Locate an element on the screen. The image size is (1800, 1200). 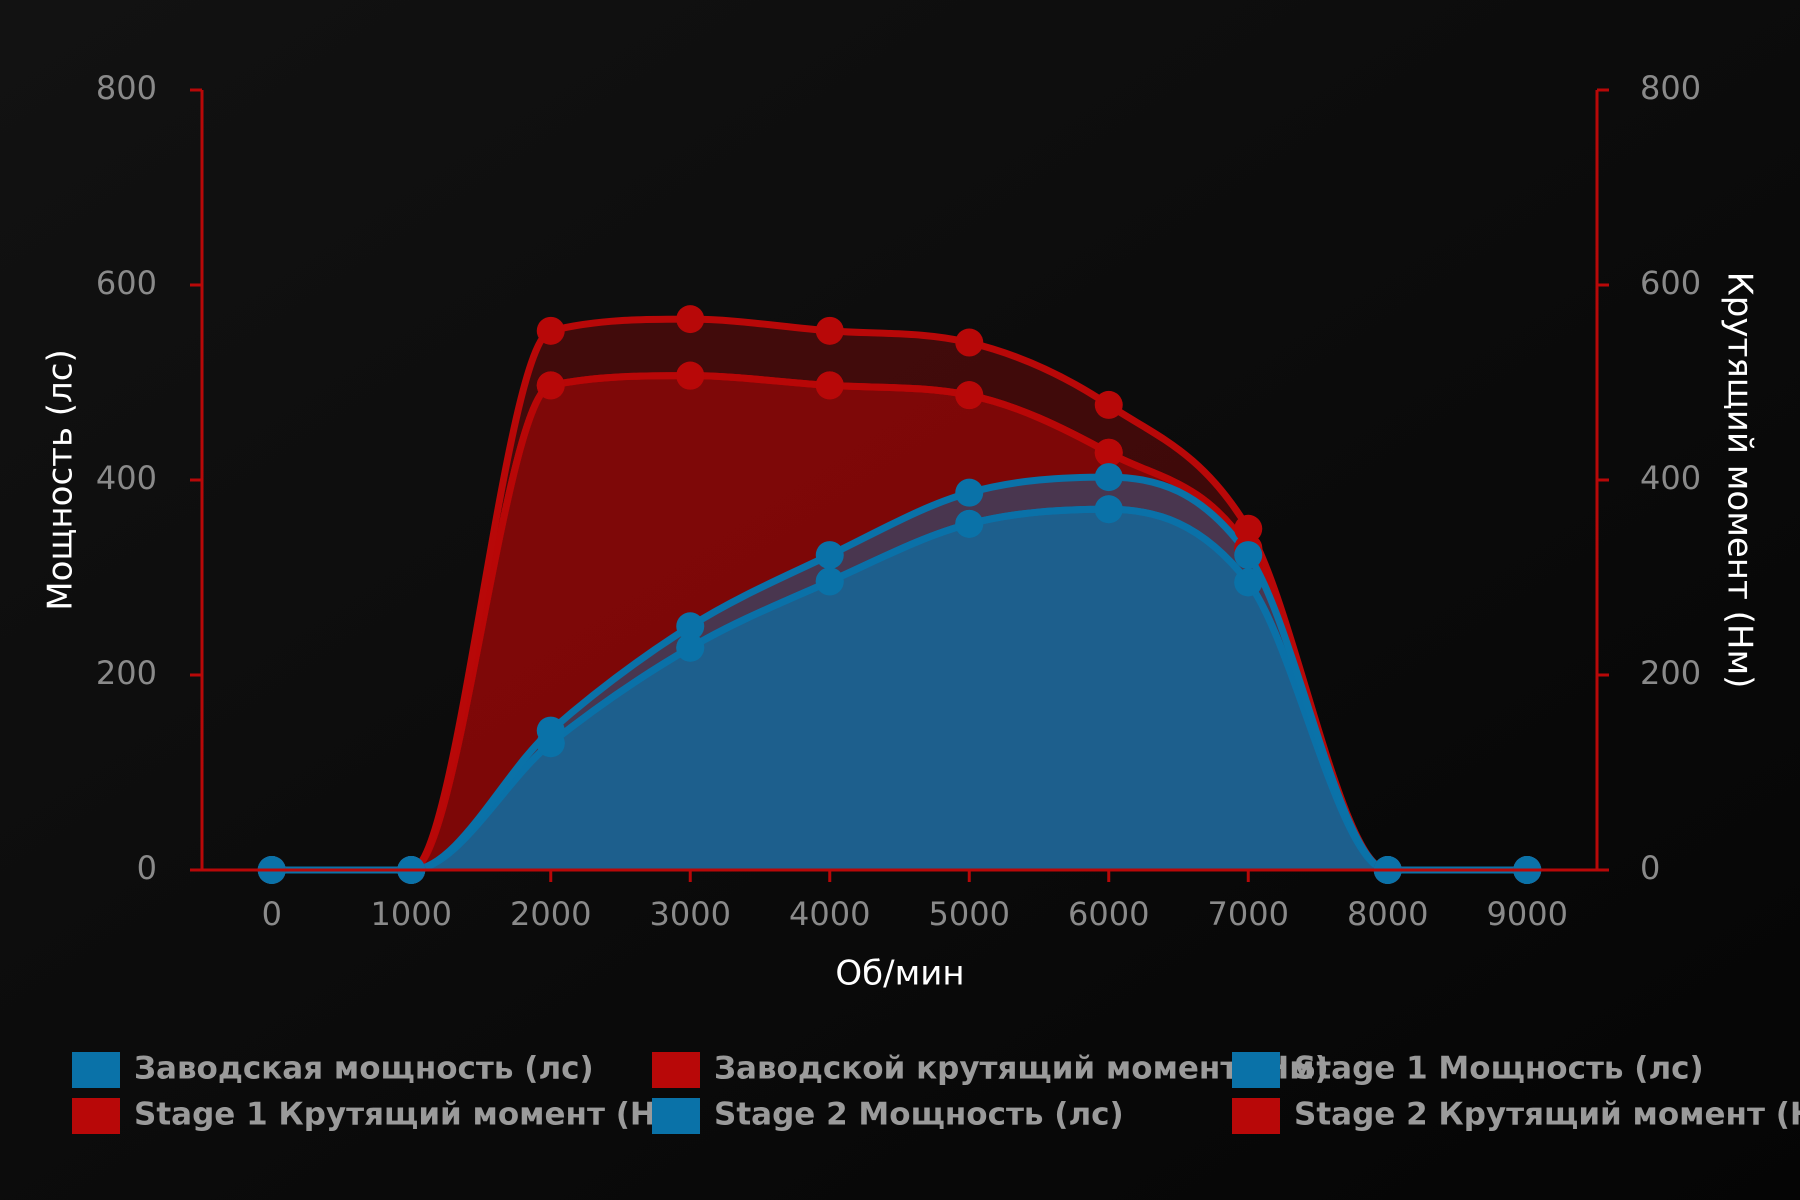
legend-label: Stage 2 Мощность (лс) is located at coordinates (919, 1115).